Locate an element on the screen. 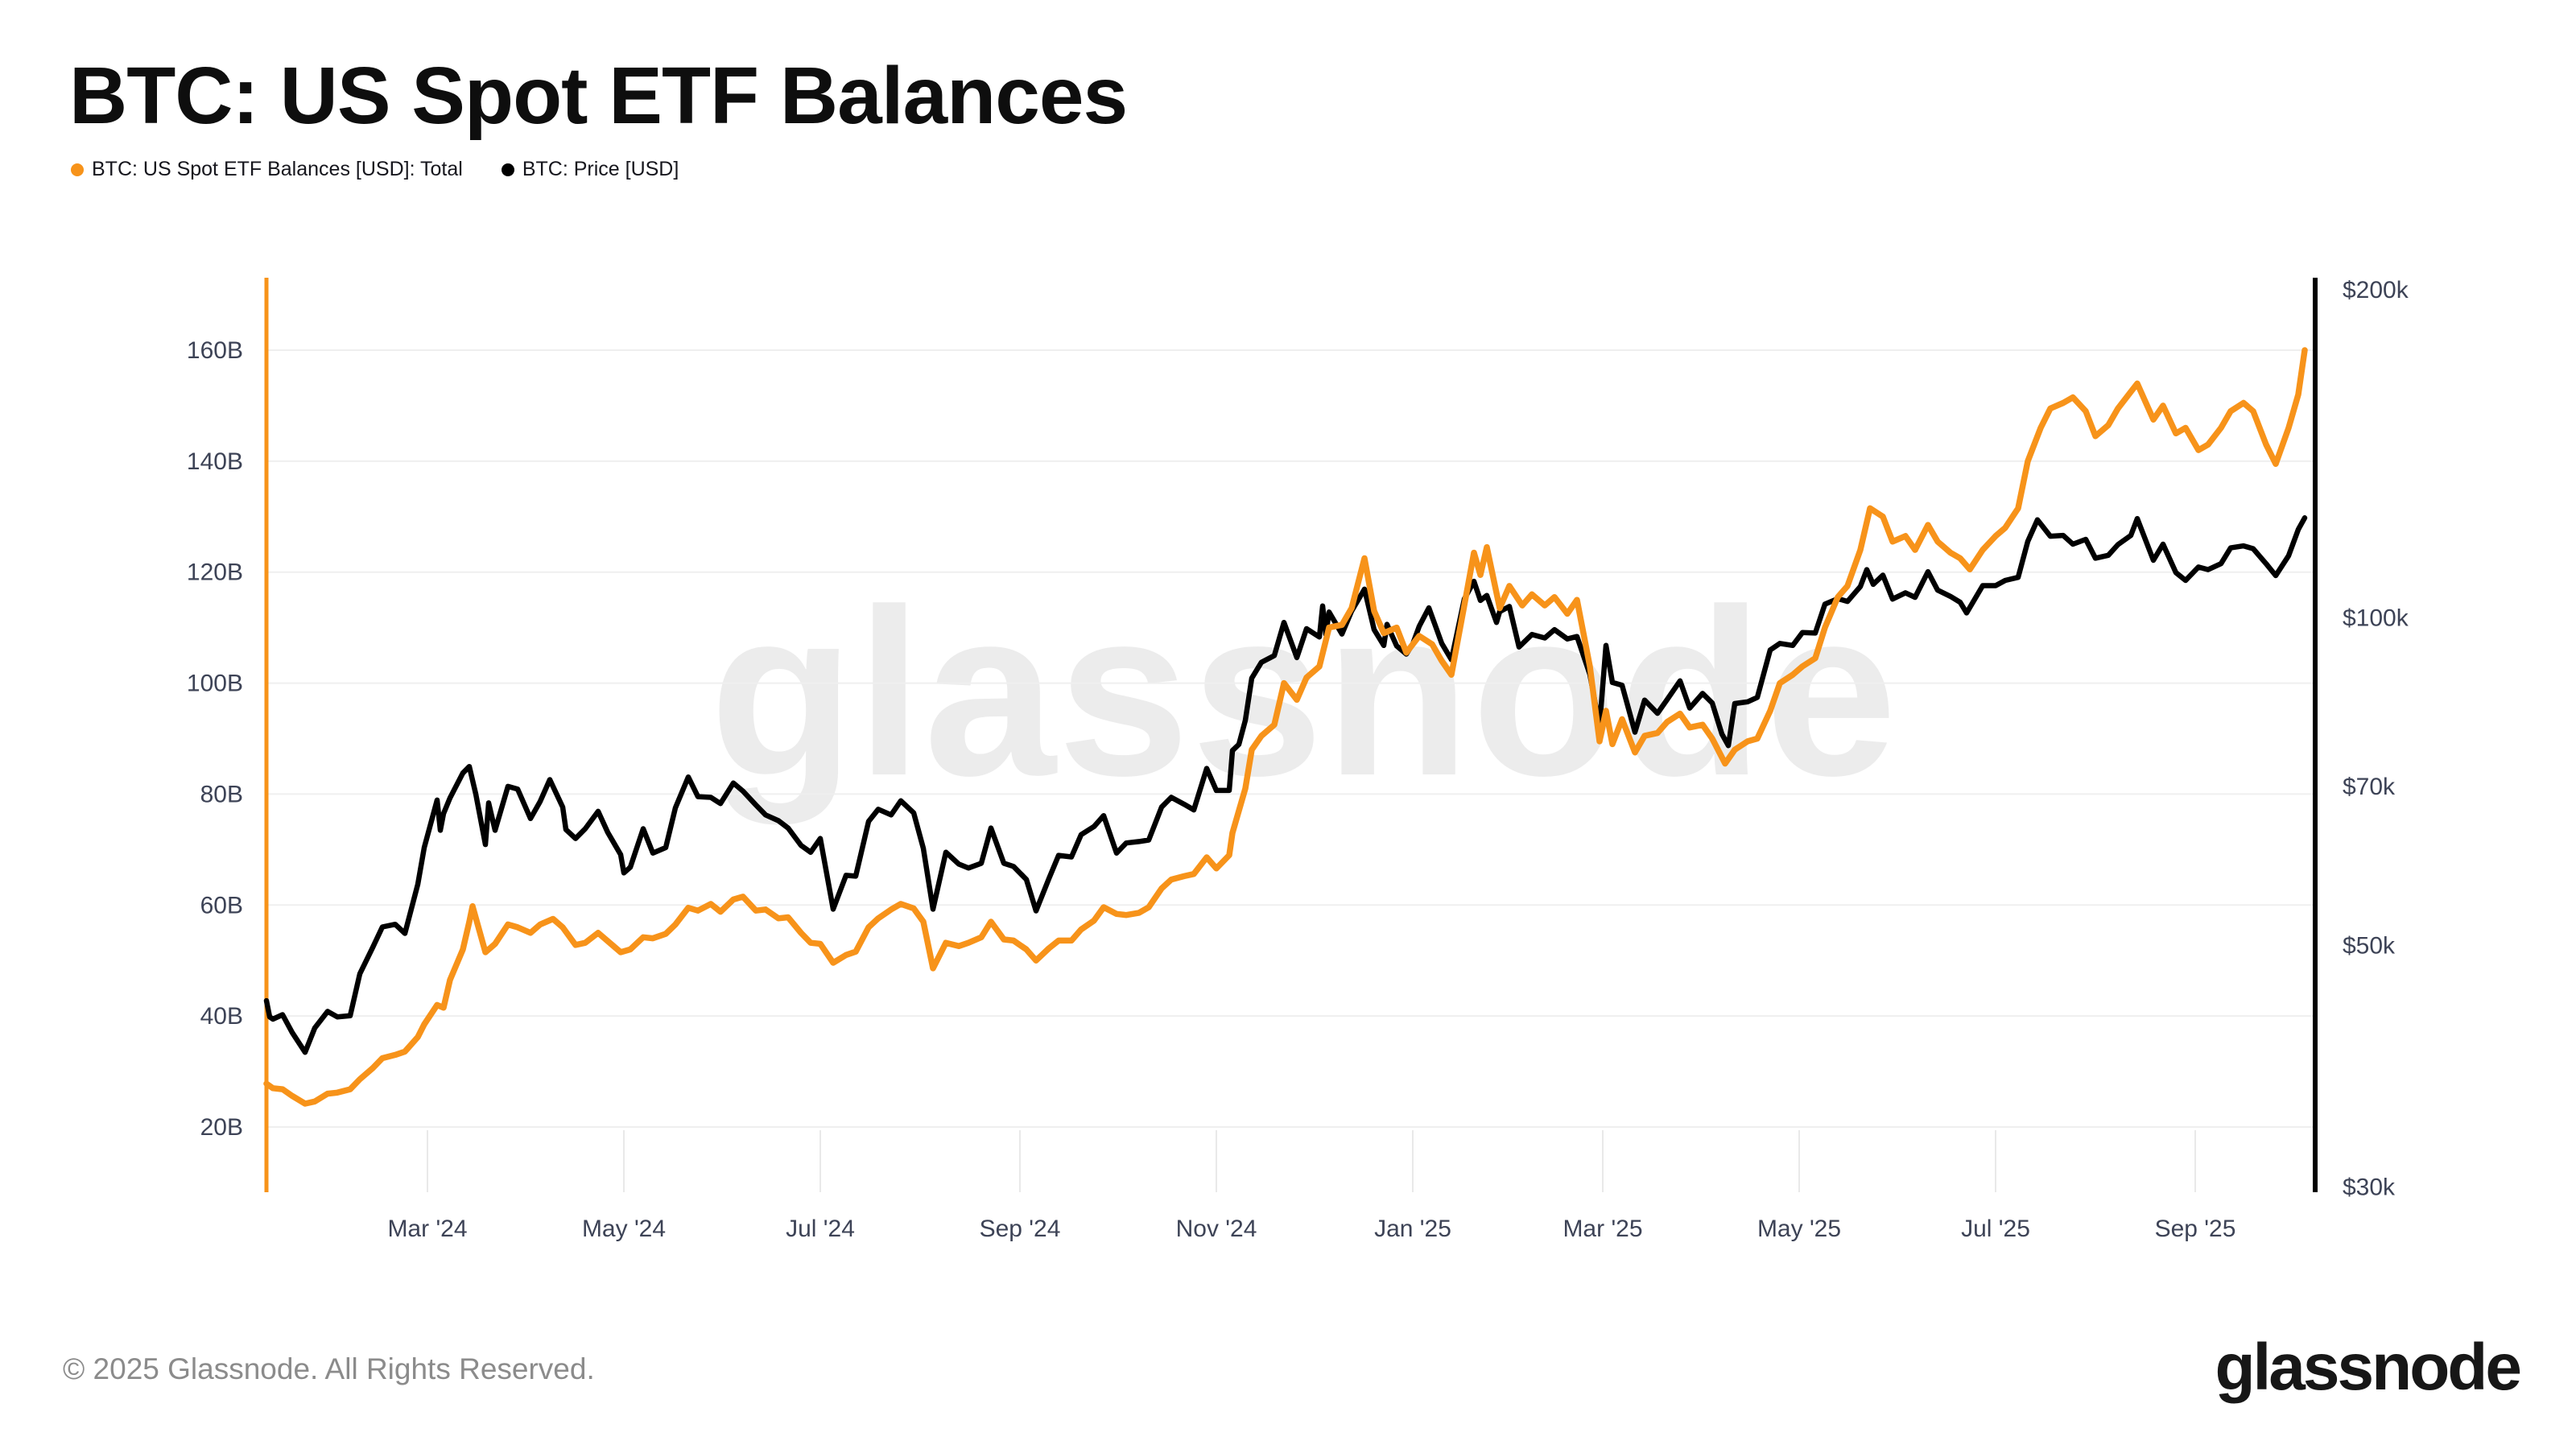 The width and height of the screenshot is (2576, 1449). y-left-tick-label: 100B is located at coordinates (215, 684).